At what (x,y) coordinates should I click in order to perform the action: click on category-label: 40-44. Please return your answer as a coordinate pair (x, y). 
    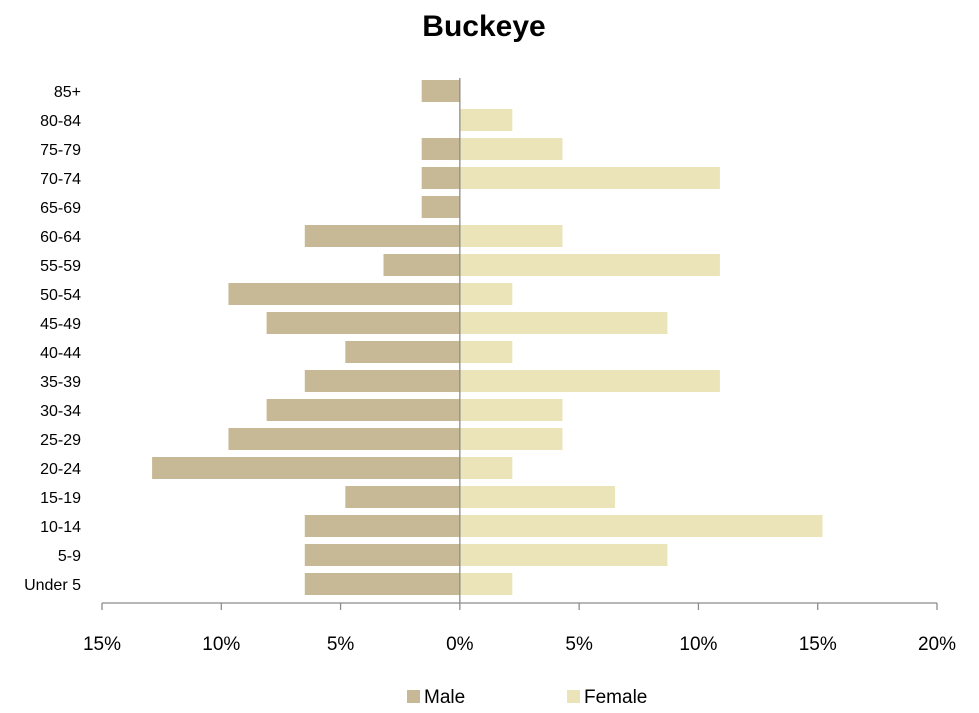
    Looking at the image, I should click on (60, 353).